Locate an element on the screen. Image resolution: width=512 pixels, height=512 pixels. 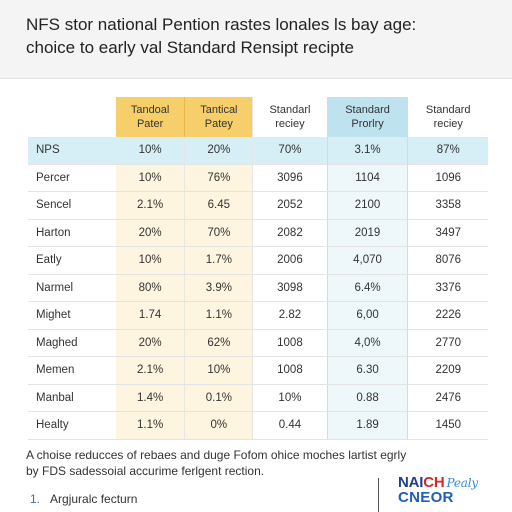
brand-logo: NAICH Pealy CNEOR is located at coordinates (448, 493).